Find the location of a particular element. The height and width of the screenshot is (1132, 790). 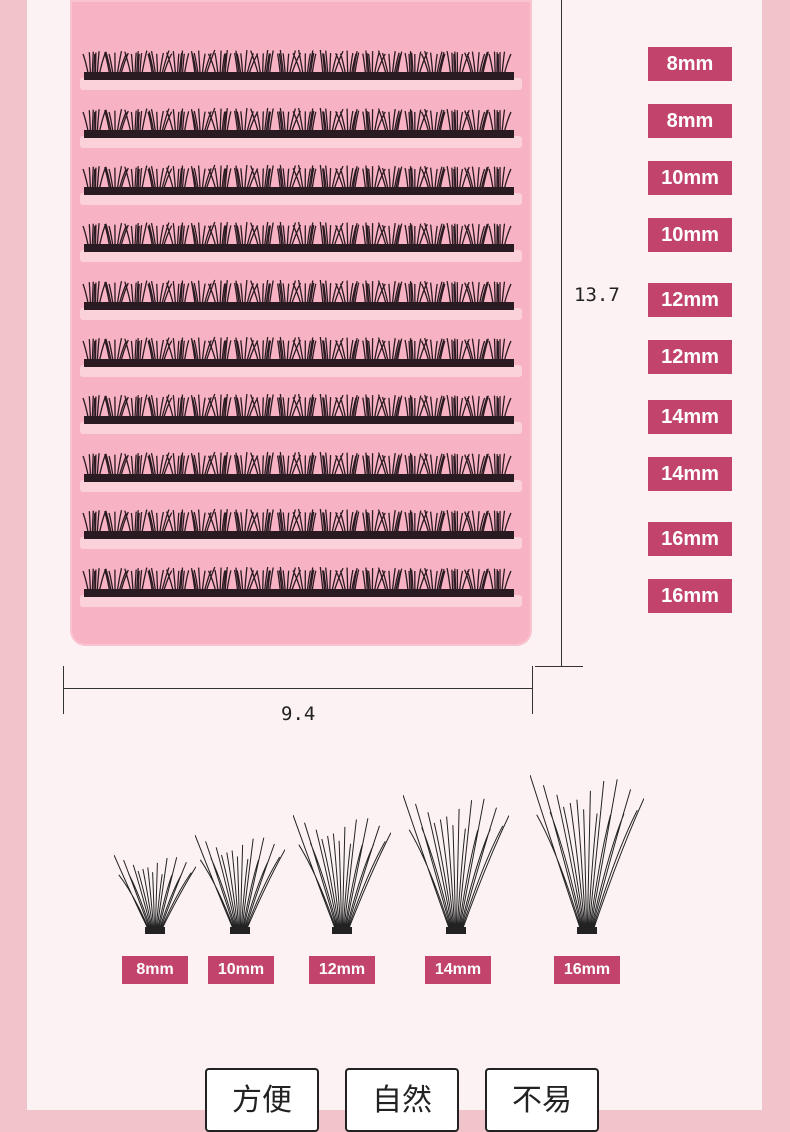

cluster-size-label: 14mm is located at coordinates (458, 970).